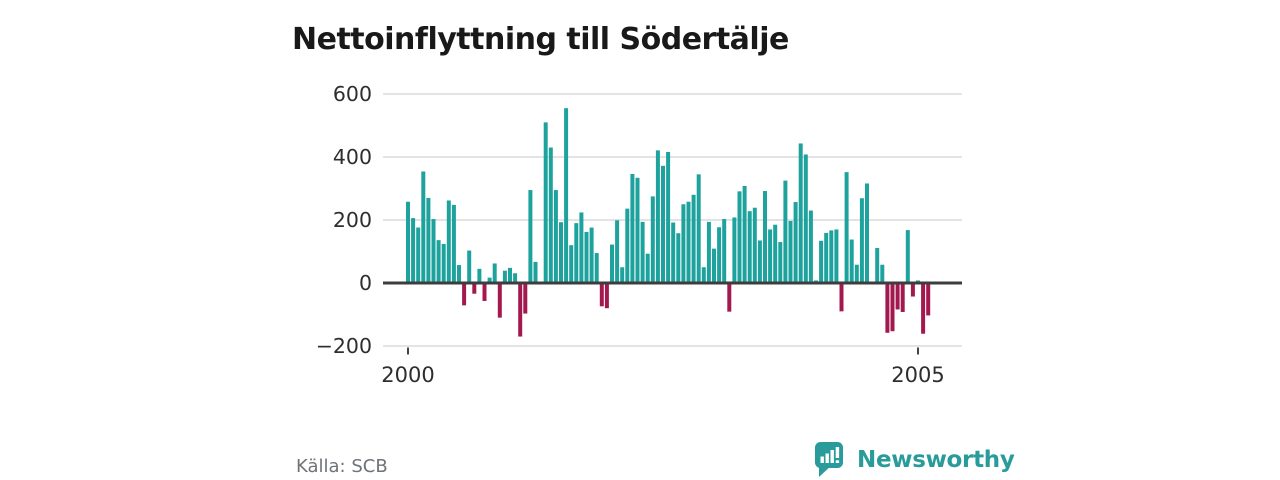 The width and height of the screenshot is (1280, 480). What do you see at coordinates (407, 375) in the screenshot?
I see `x-tick-label: 2000` at bounding box center [407, 375].